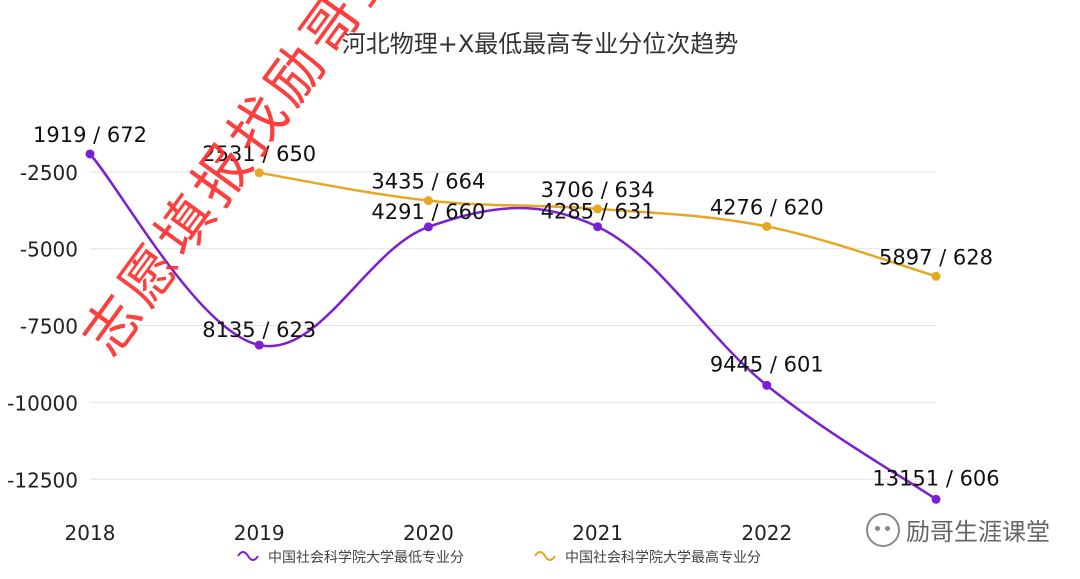 The height and width of the screenshot is (579, 1080). I want to click on x-tick-label: 2020, so click(428, 533).